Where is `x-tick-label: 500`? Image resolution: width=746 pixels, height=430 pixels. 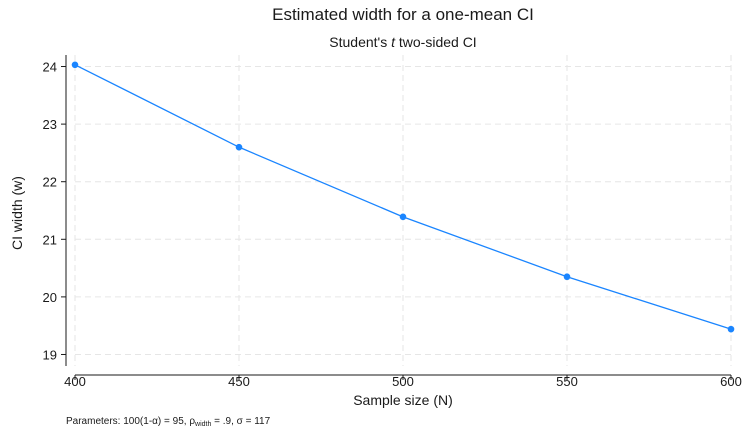
x-tick-label: 500 is located at coordinates (403, 381).